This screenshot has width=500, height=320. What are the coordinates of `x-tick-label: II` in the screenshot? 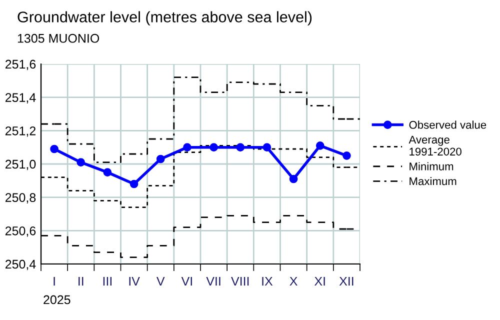 It's located at (81, 281).